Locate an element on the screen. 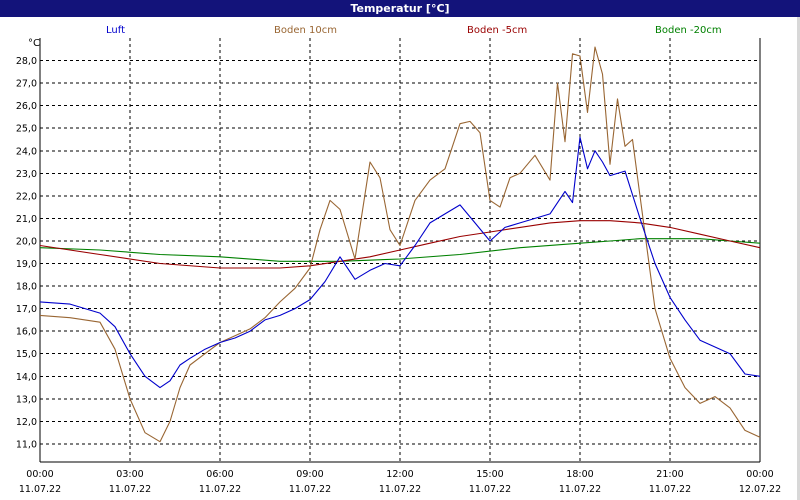  legend-boden-10cm-label: Boden 10cm is located at coordinates (305, 30).